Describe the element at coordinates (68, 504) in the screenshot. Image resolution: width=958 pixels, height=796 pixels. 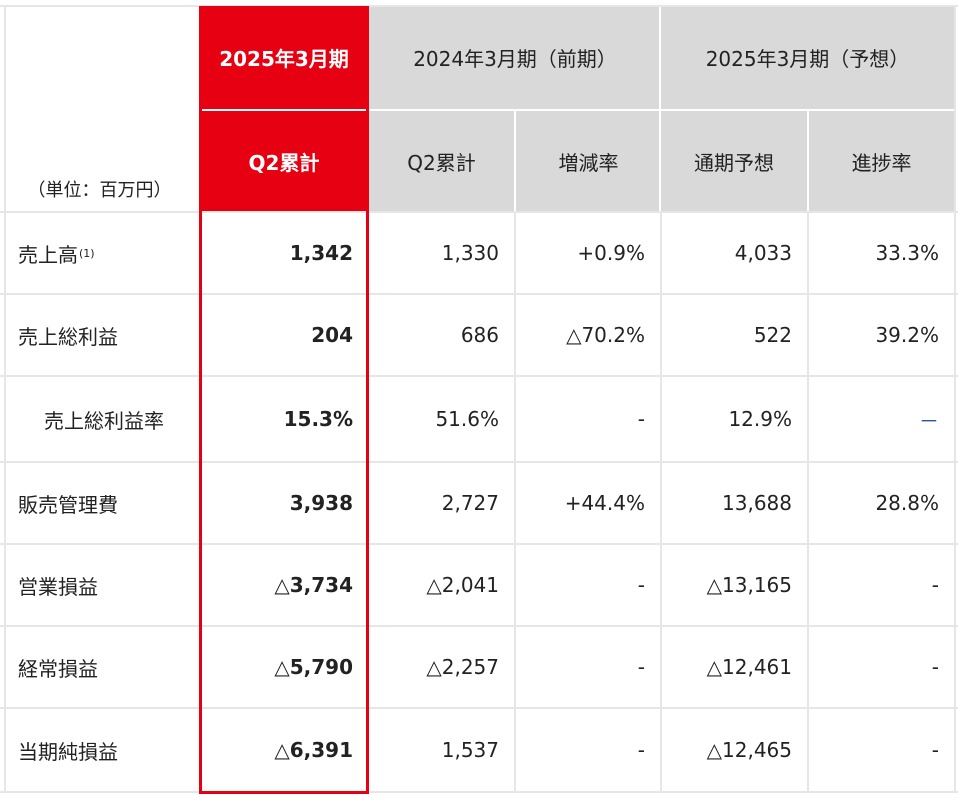
I see `row-label-sga: 販売管理費` at that location.